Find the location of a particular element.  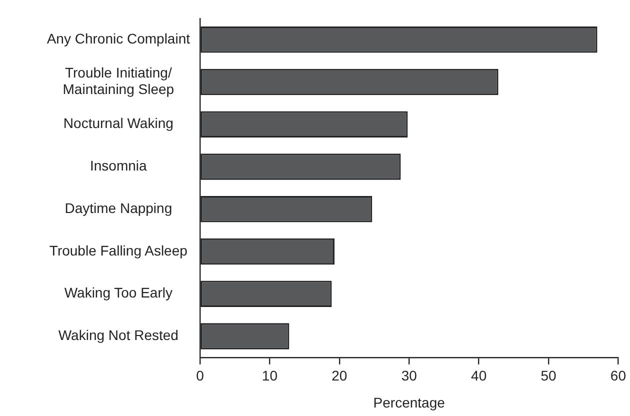

x-tick-label: 50 is located at coordinates (548, 376).